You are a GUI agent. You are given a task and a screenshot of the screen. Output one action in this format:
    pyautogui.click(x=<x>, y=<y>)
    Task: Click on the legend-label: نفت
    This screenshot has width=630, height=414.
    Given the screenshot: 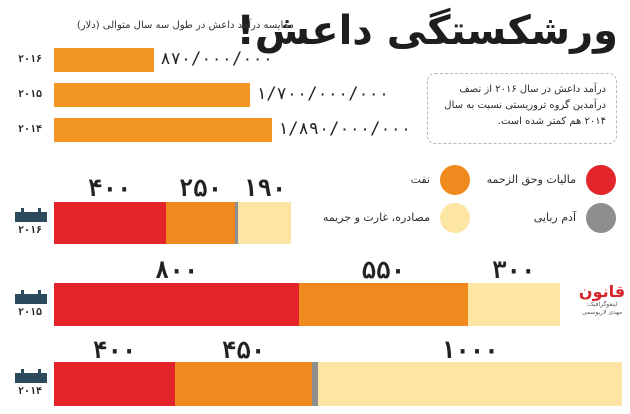 What is the action you would take?
    pyautogui.click(x=420, y=179)
    